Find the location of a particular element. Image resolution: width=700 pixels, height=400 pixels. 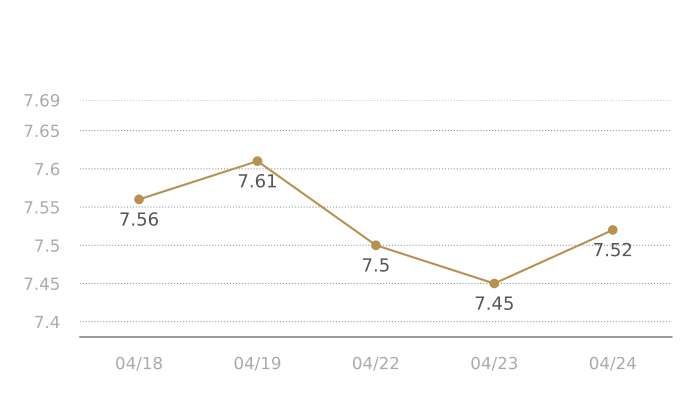

data-label: 7.56 is located at coordinates (139, 219).